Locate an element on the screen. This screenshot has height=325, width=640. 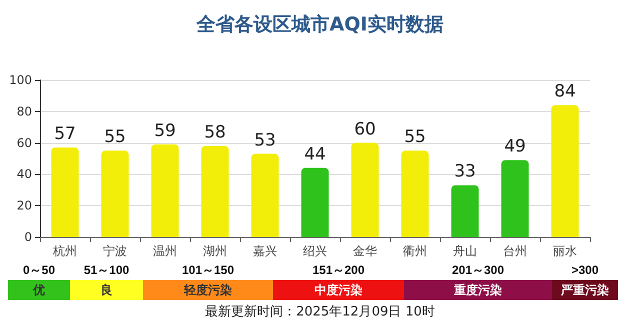
data-label: 84 is located at coordinates (565, 92).